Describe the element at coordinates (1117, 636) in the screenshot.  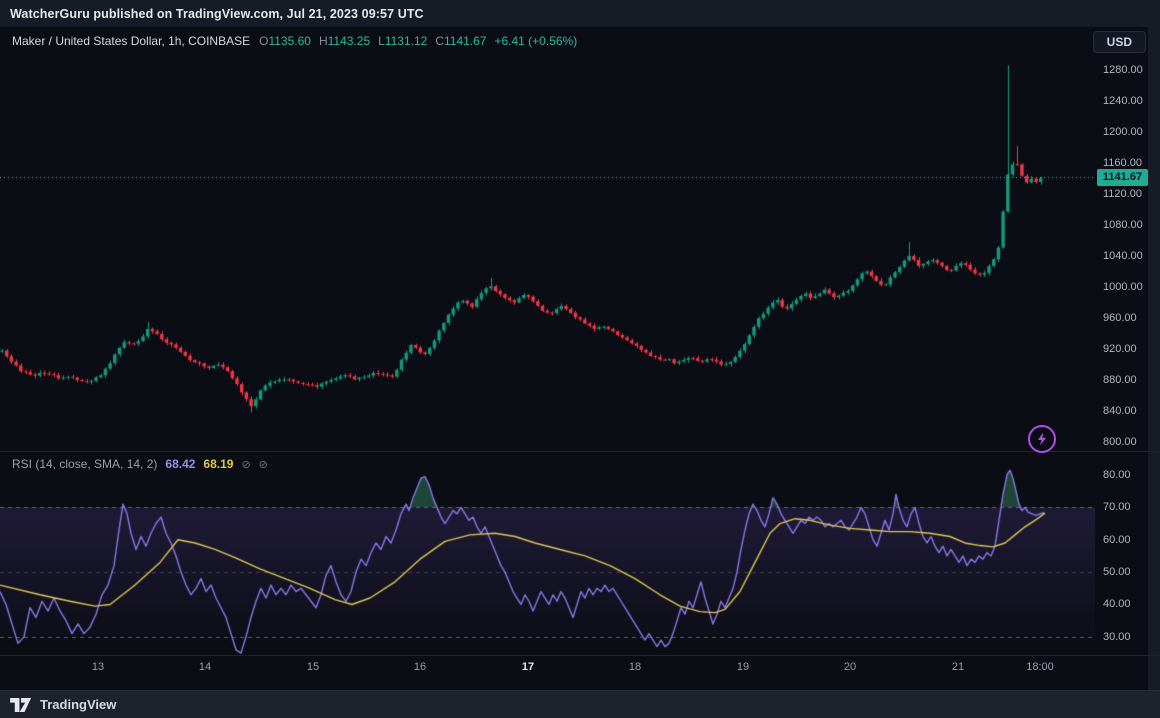
I see `rsi-axis-label: 30.00` at that location.